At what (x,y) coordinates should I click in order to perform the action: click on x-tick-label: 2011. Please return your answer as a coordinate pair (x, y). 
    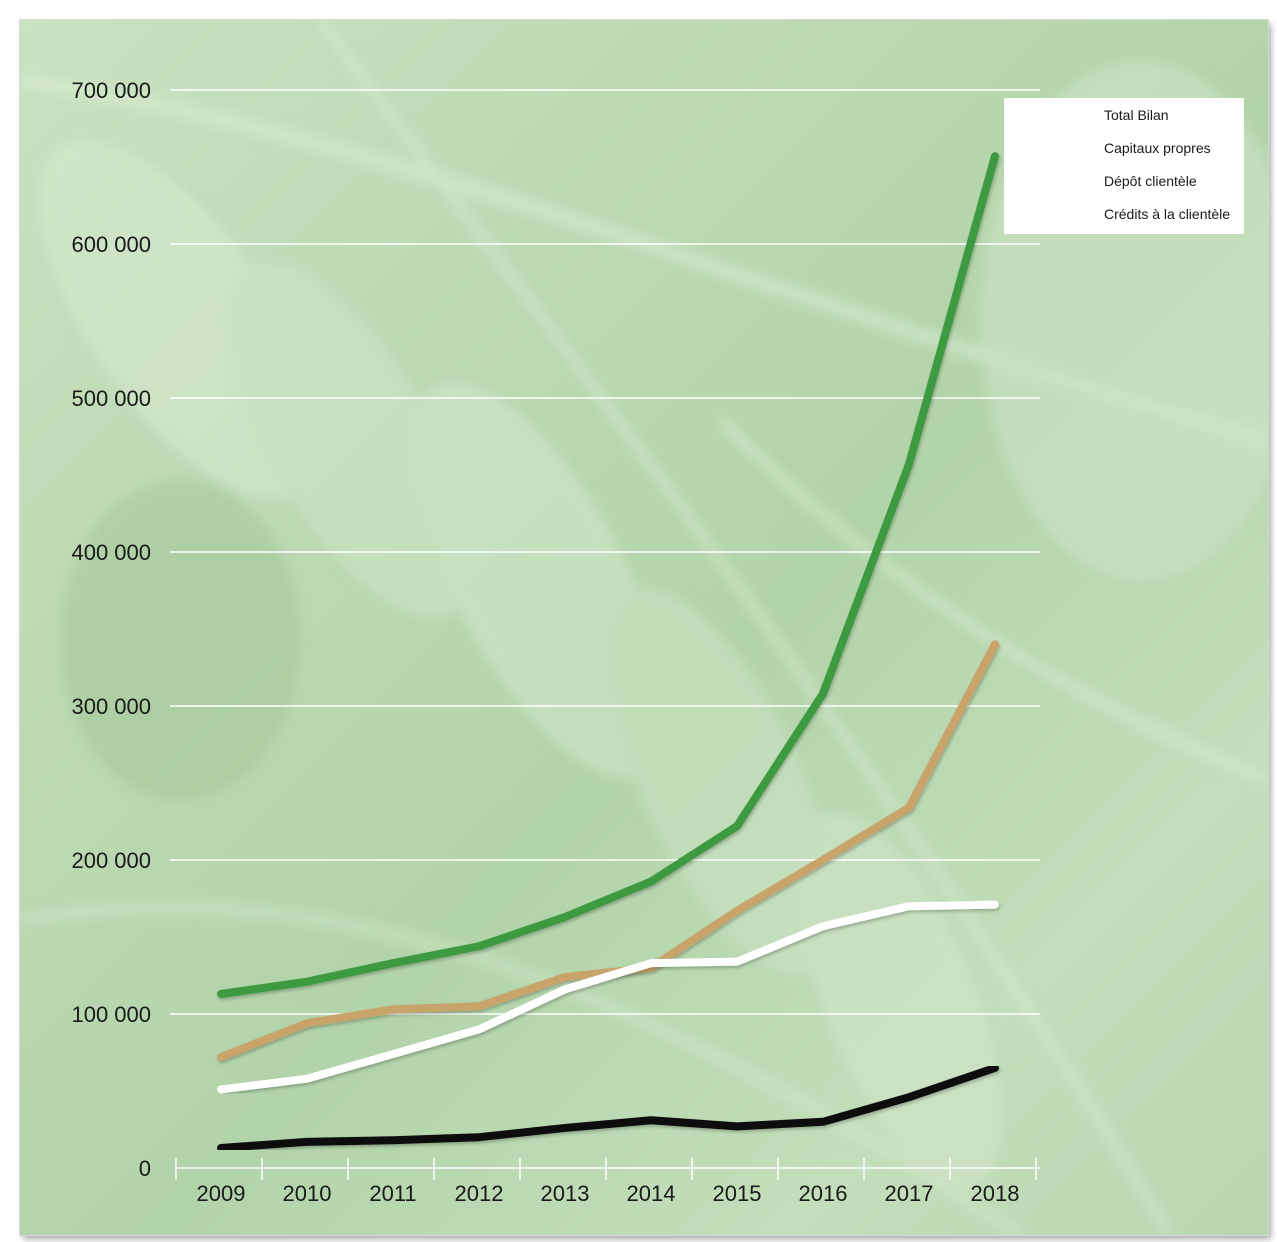
    Looking at the image, I should click on (392, 1193).